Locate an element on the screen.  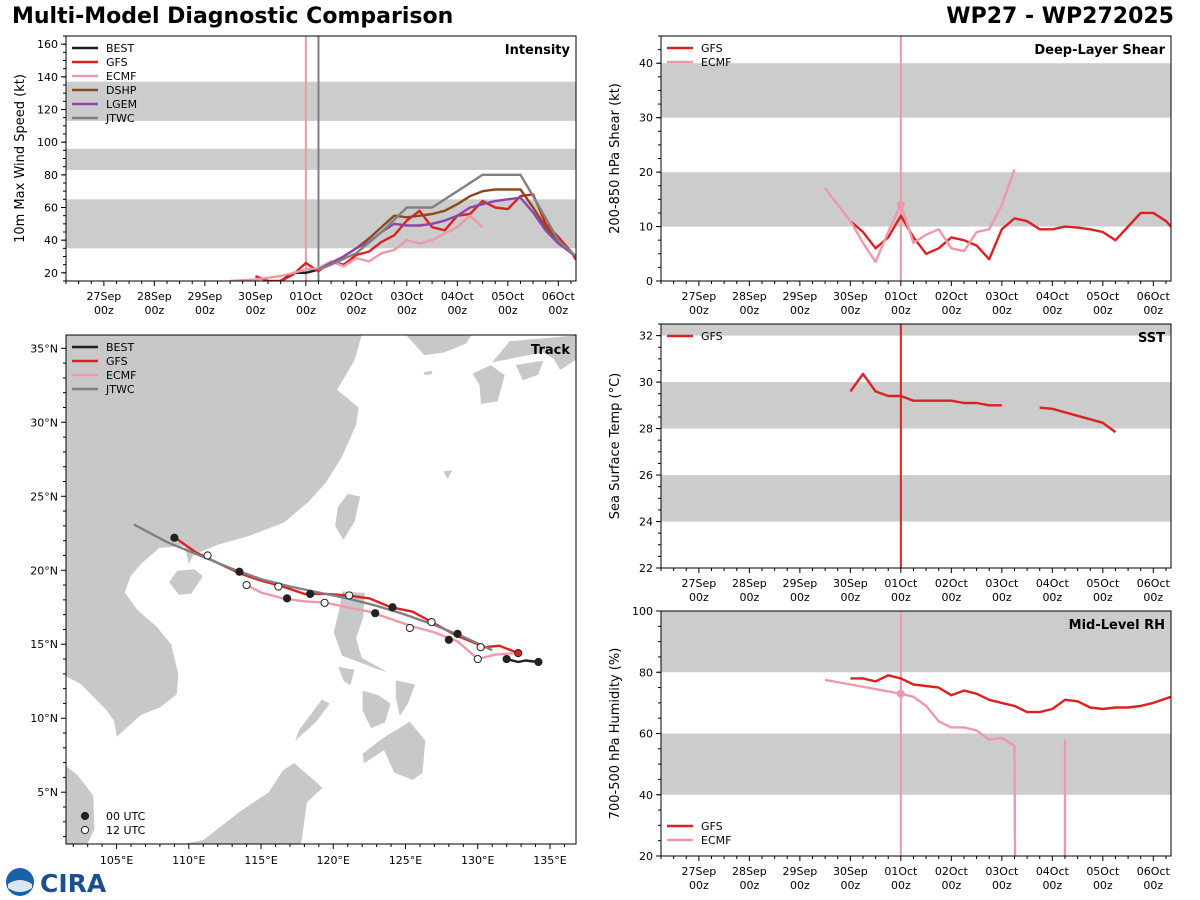
track-xtick-label: 110°E is located at coordinates (188, 860).